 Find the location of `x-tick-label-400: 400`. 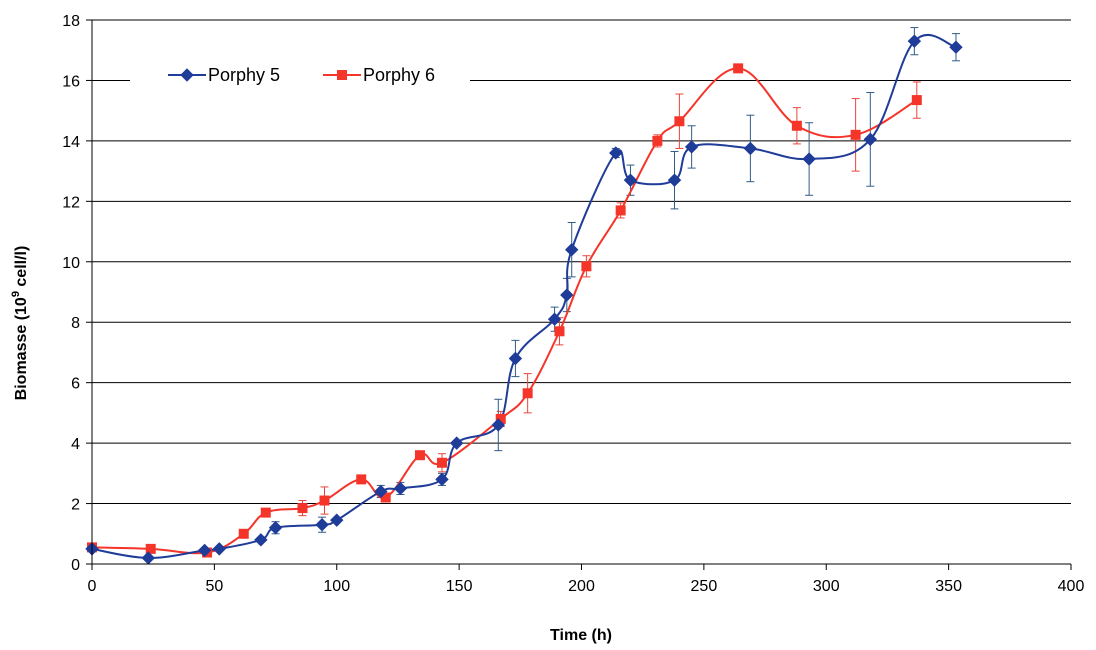

x-tick-label-400: 400 is located at coordinates (1071, 586).